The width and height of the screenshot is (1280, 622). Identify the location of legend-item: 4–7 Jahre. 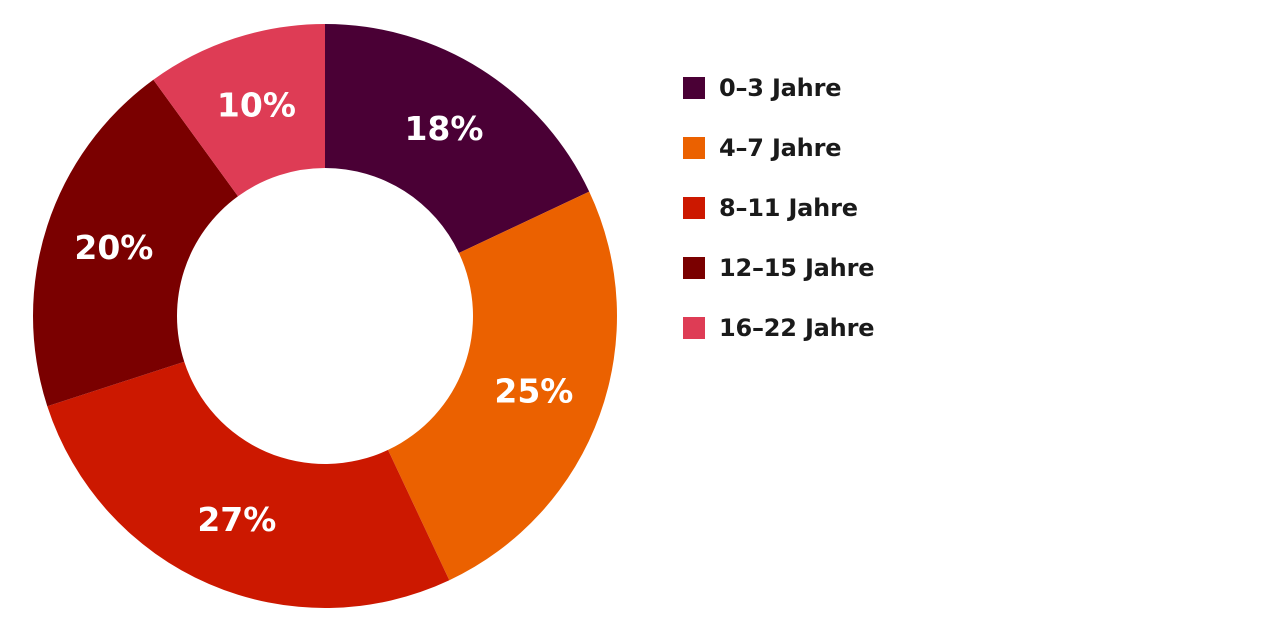
(778, 148).